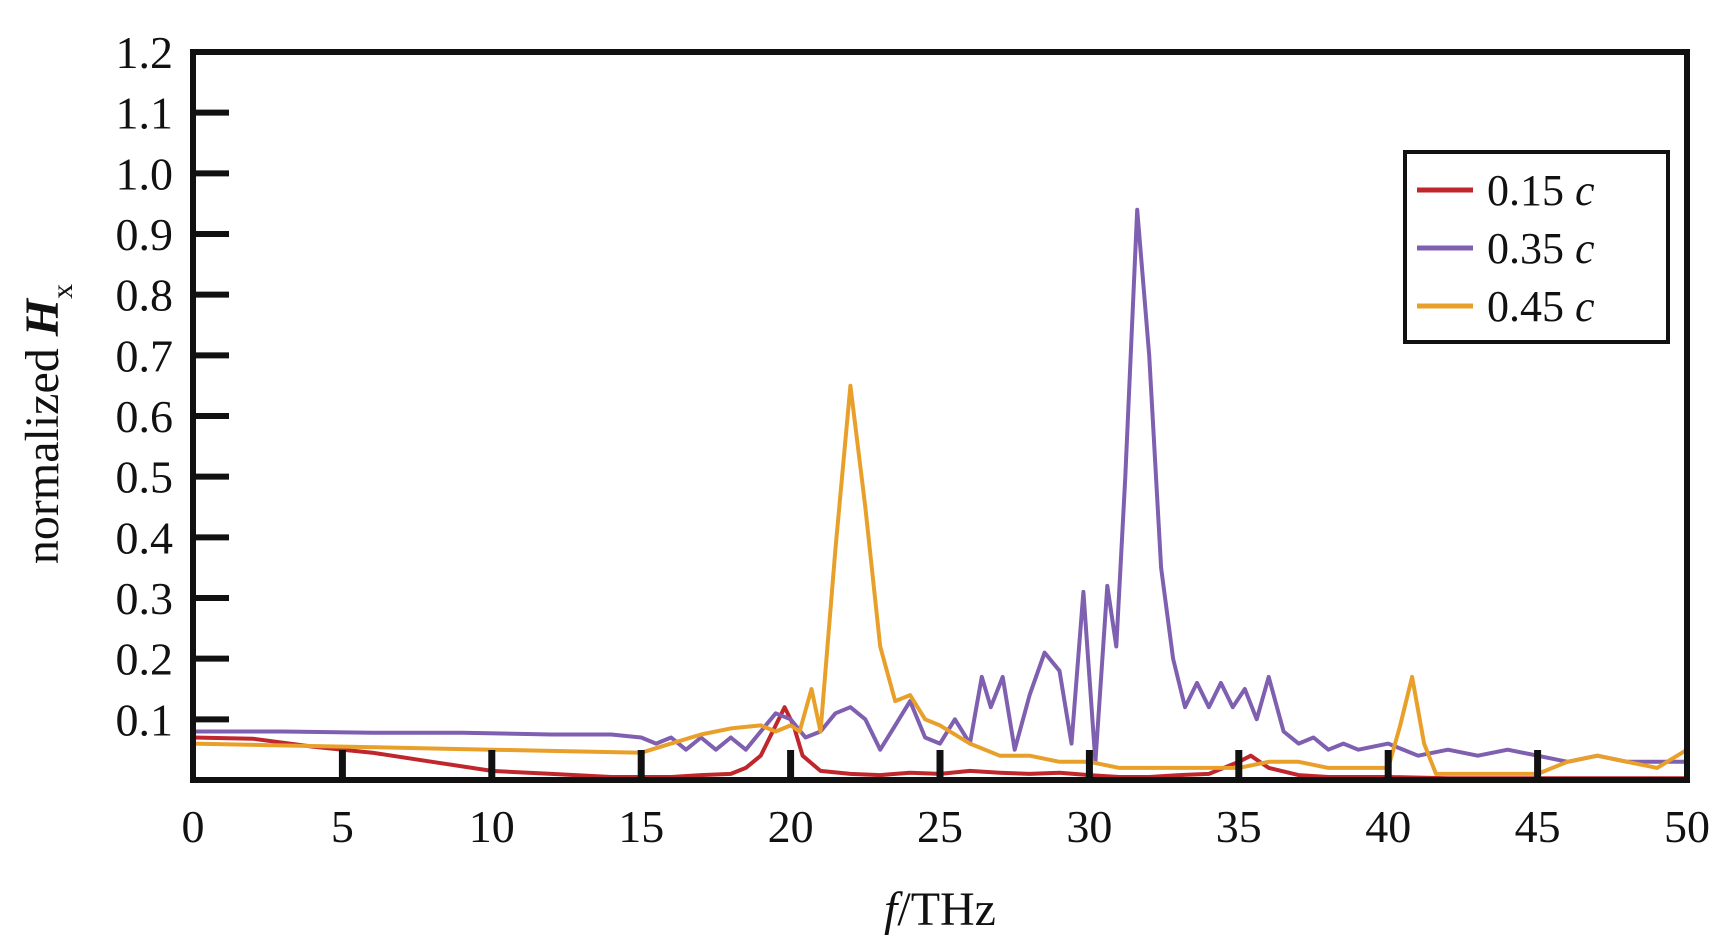 Image resolution: width=1719 pixels, height=949 pixels. What do you see at coordinates (946, 909) in the screenshot?
I see `x-axis-label-unit: /THz` at bounding box center [946, 909].